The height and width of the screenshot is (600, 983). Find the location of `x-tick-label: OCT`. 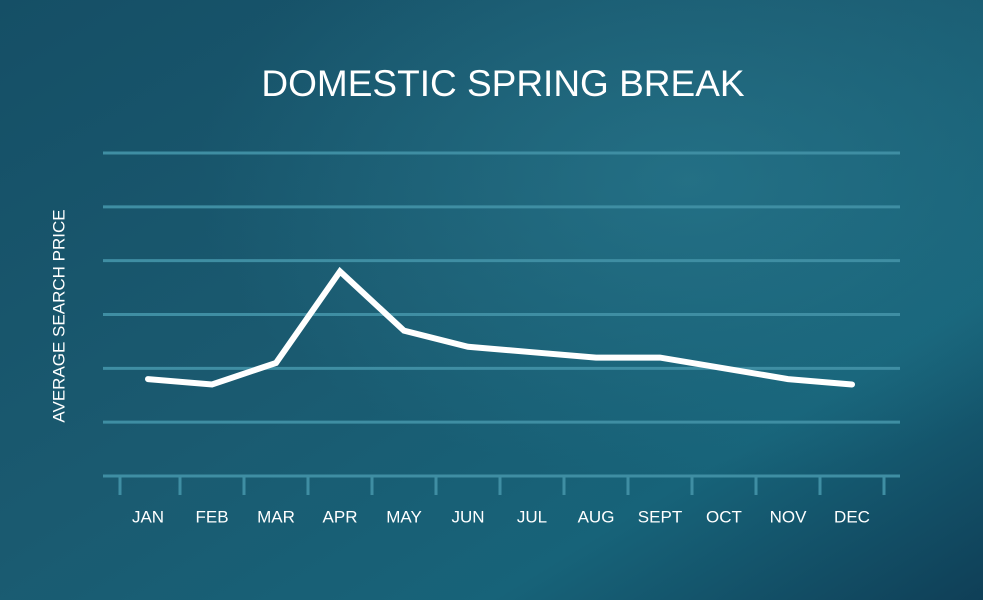

x-tick-label: OCT is located at coordinates (724, 516).